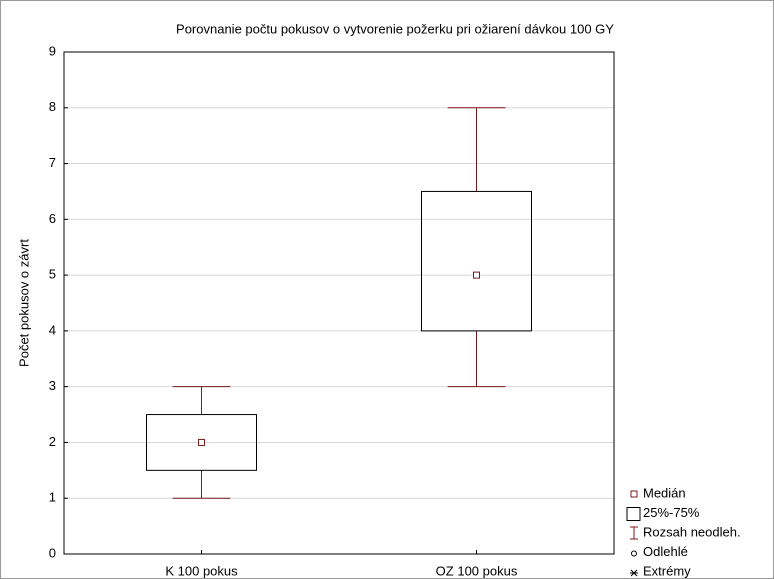 The height and width of the screenshot is (579, 774). Describe the element at coordinates (52, 218) in the screenshot. I see `y-tick-label: 6` at that location.